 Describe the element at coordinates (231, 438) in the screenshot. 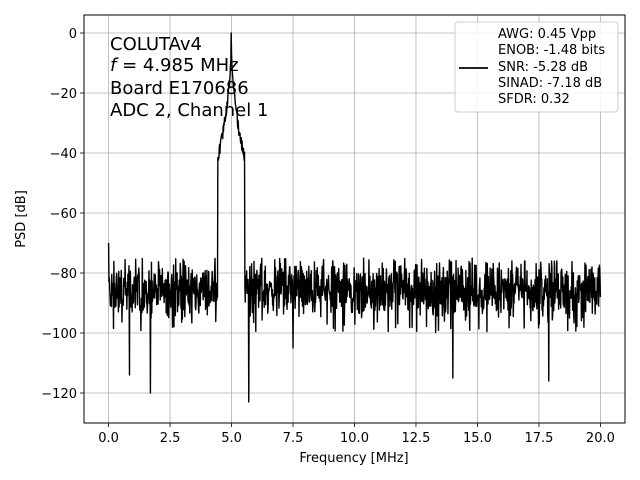

I see `x-tick-label: 5.0` at that location.